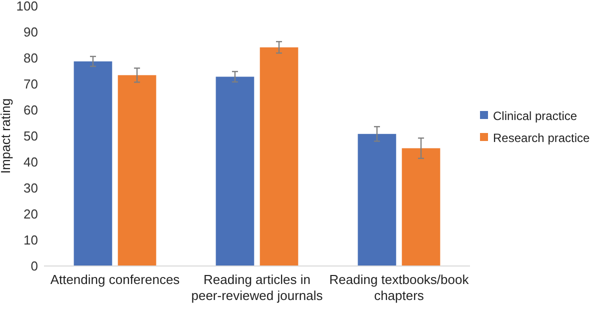 This screenshot has width=599, height=326. What do you see at coordinates (31, 240) in the screenshot?
I see `y-tick-label: 10` at bounding box center [31, 240].